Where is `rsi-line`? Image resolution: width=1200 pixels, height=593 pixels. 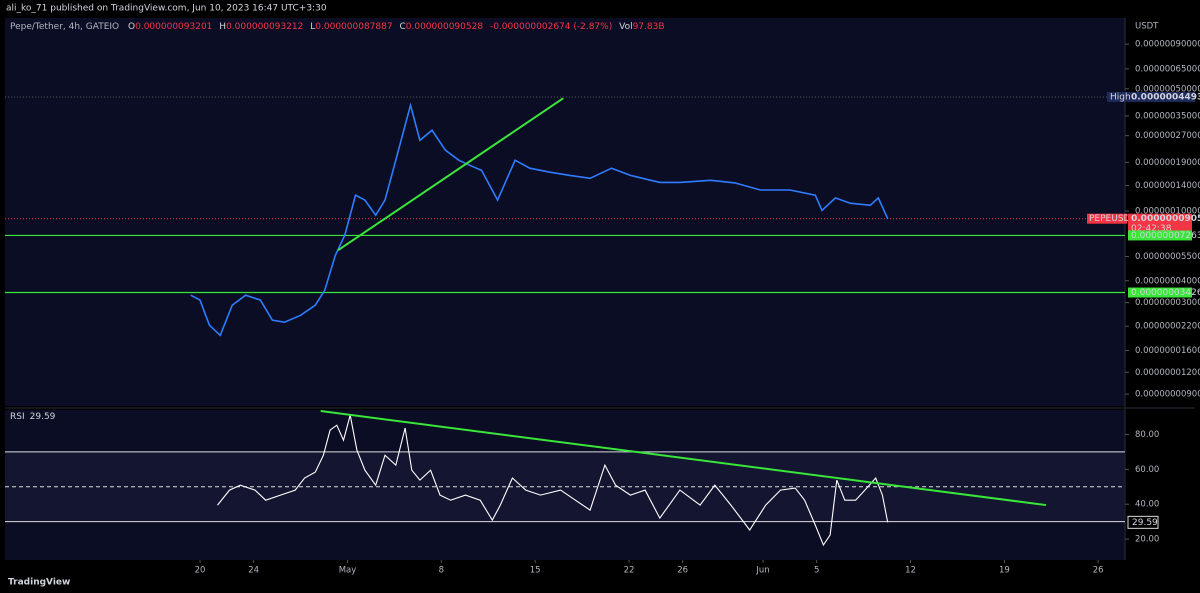
rsi-line is located at coordinates (553, 480).